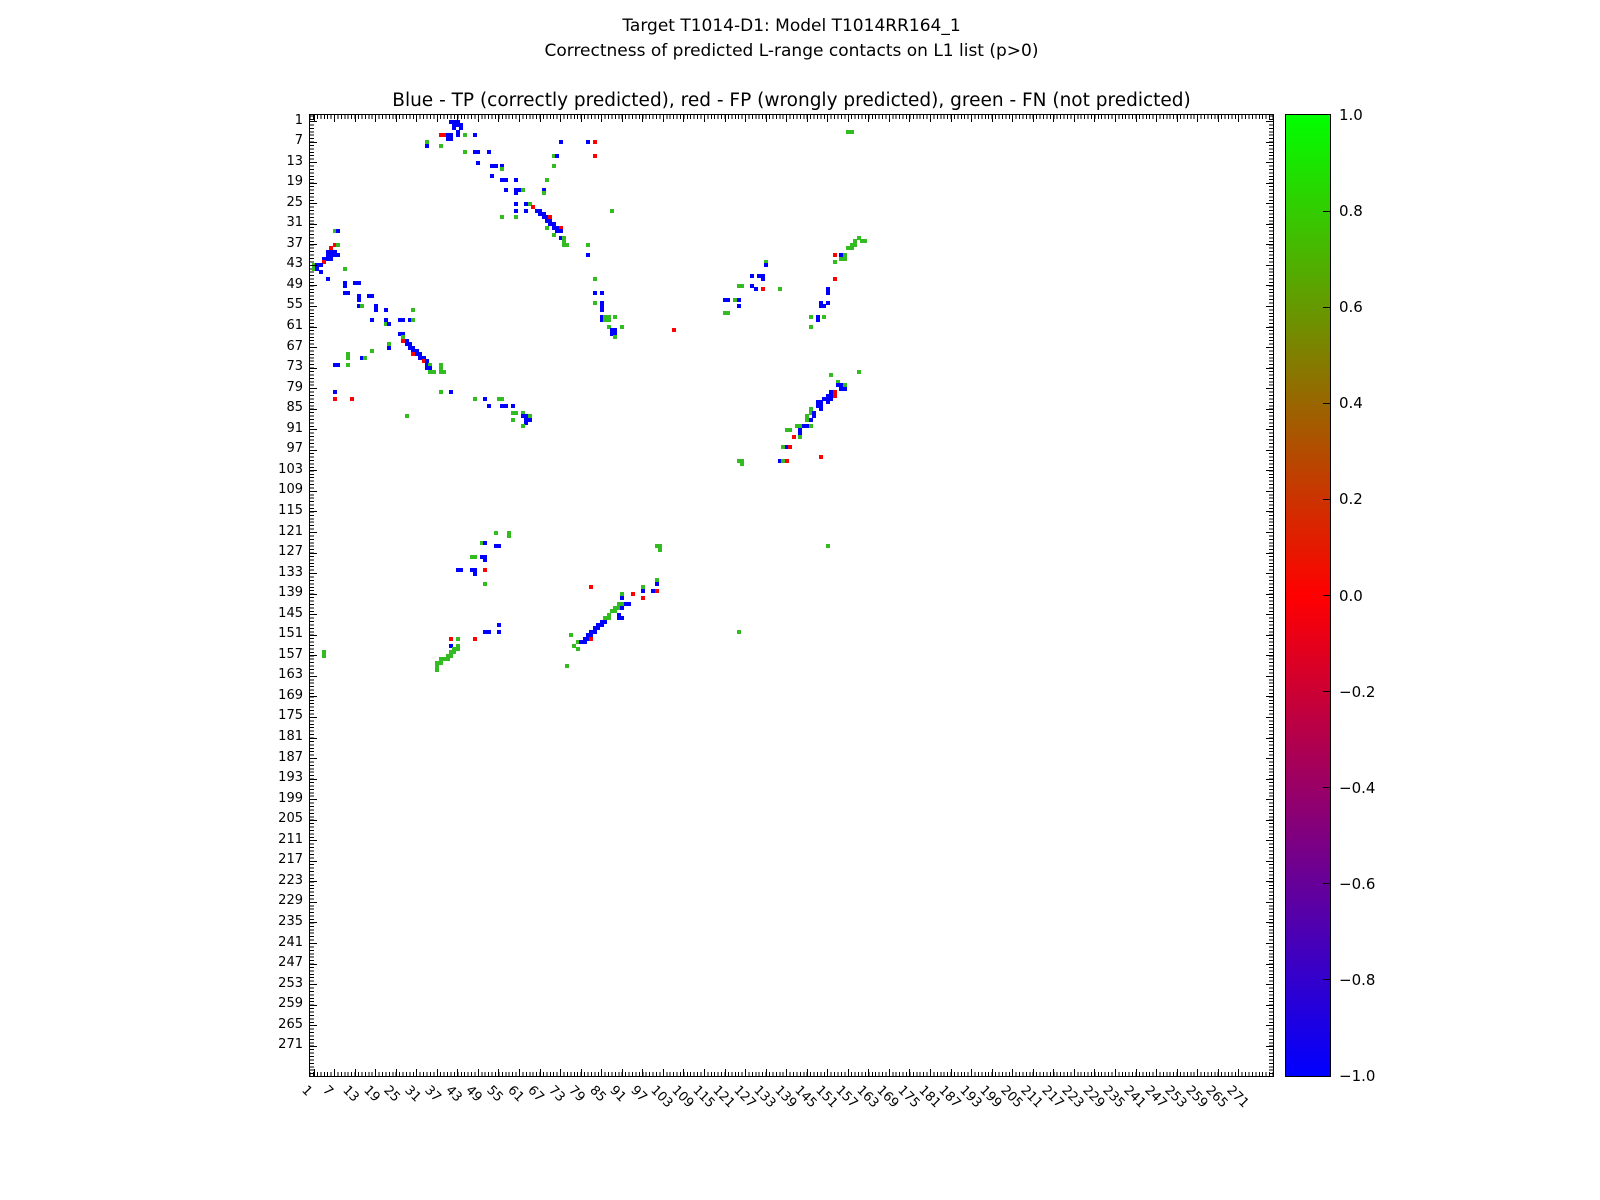  I want to click on x-tick-label: 7, so click(327, 1091).